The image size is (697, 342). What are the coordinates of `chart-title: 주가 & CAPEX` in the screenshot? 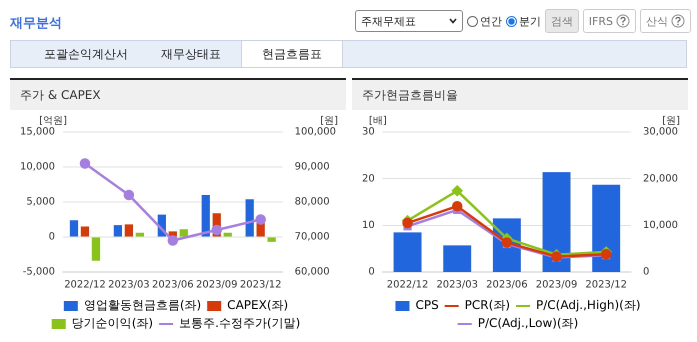 It's located at (178, 95).